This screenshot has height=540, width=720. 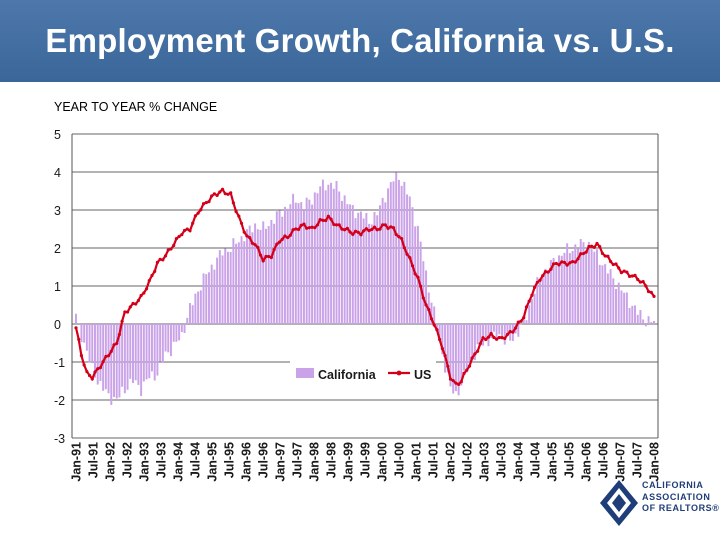 I want to click on legend-swatch-california, so click(x=305, y=373).